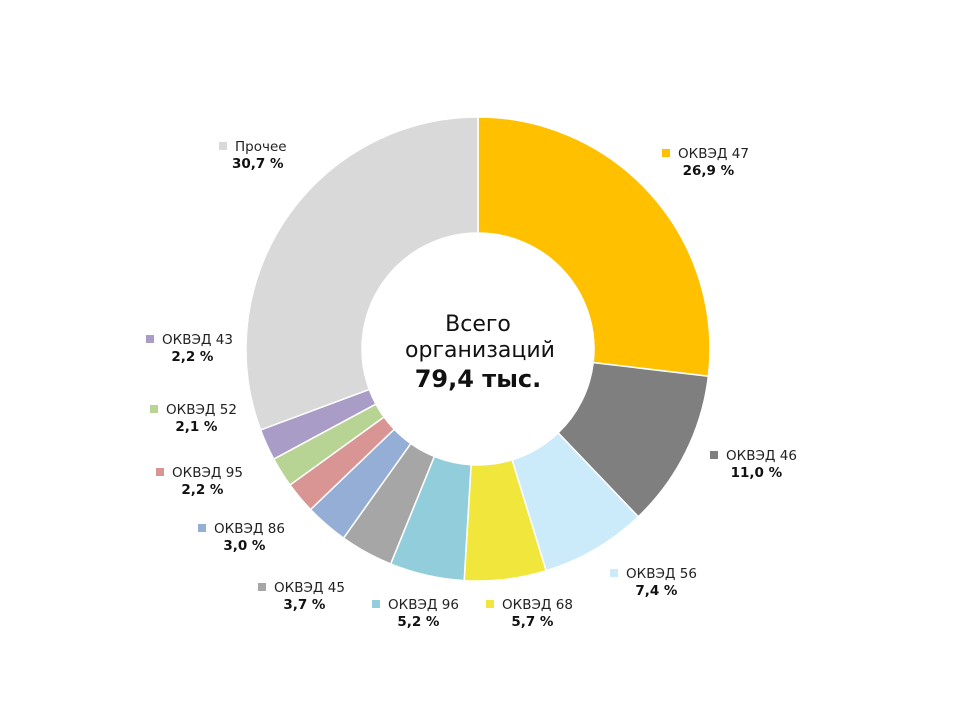 The width and height of the screenshot is (960, 720). What do you see at coordinates (207, 473) in the screenshot?
I see `slice-label-name: ОКВЭД 95` at bounding box center [207, 473].